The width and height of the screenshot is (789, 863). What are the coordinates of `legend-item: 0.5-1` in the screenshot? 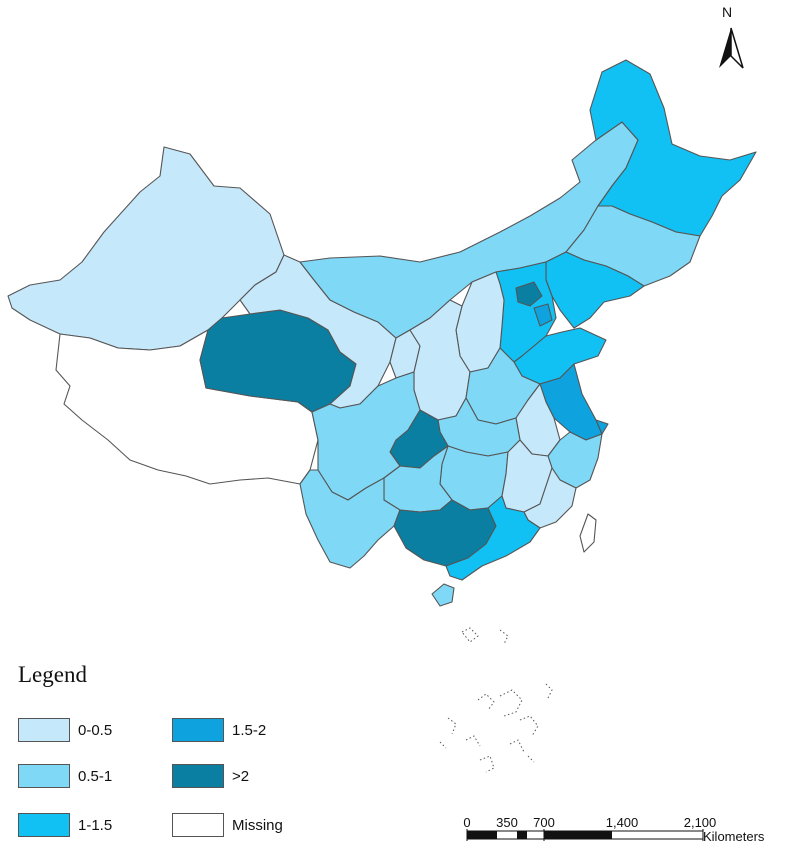 It's located at (65, 776).